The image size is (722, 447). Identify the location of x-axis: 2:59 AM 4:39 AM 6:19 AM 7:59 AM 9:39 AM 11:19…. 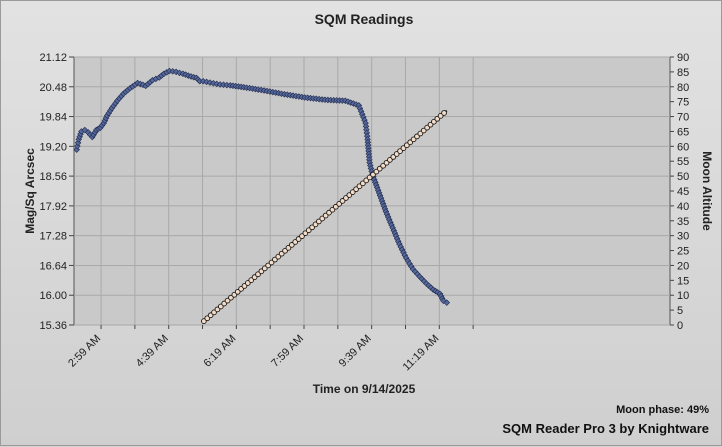
(270, 349).